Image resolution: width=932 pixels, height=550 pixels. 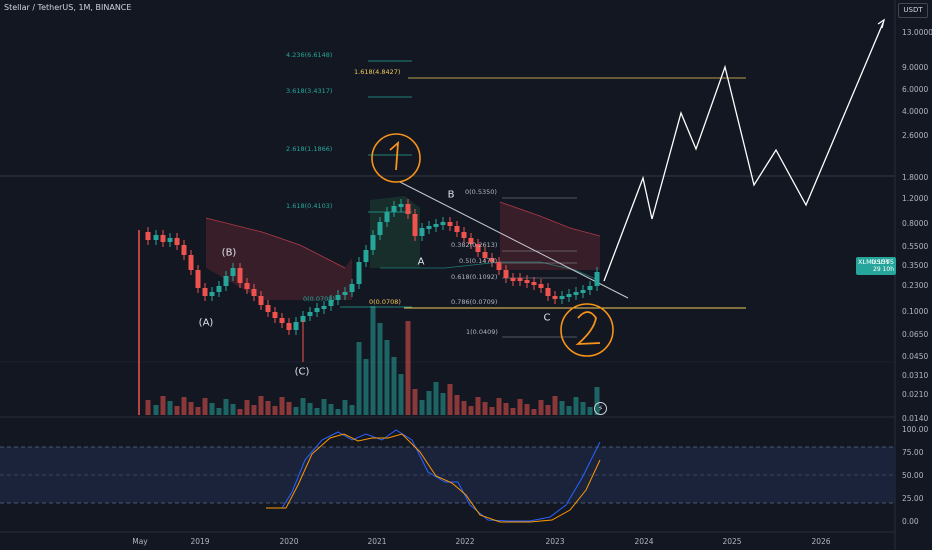 I want to click on oscillator-tick: 100.00, so click(x=915, y=429).